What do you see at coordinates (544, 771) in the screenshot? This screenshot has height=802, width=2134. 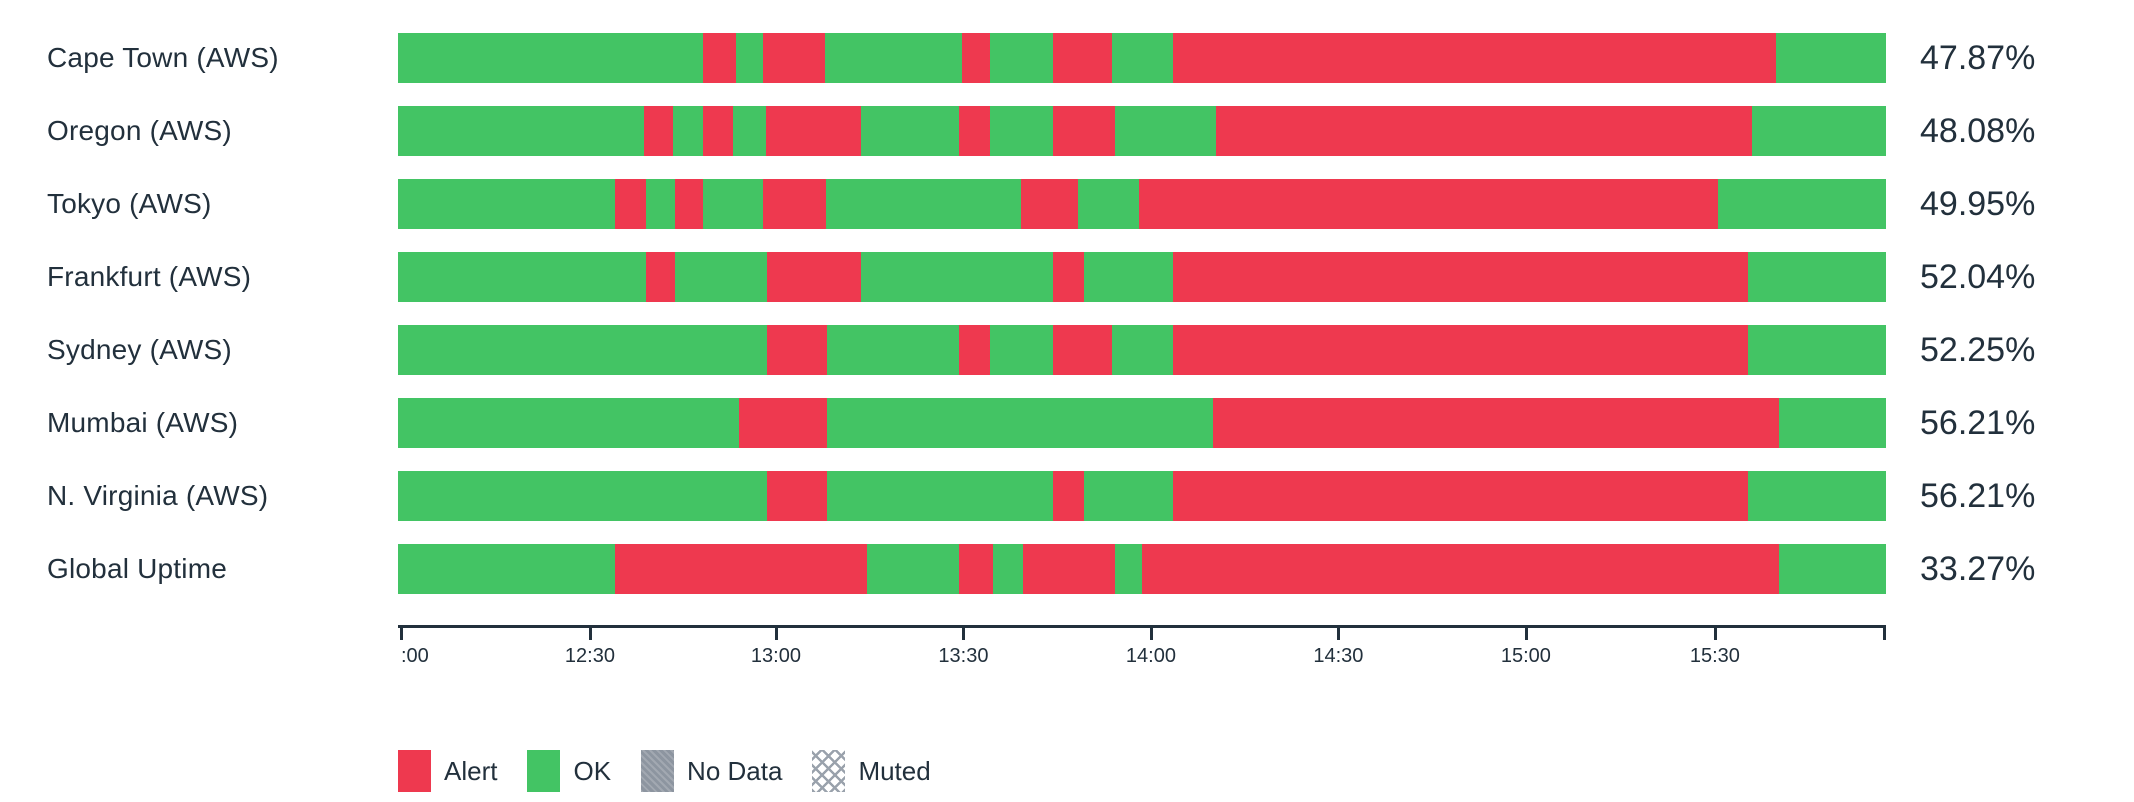 I see `legend-swatch-ok-icon` at bounding box center [544, 771].